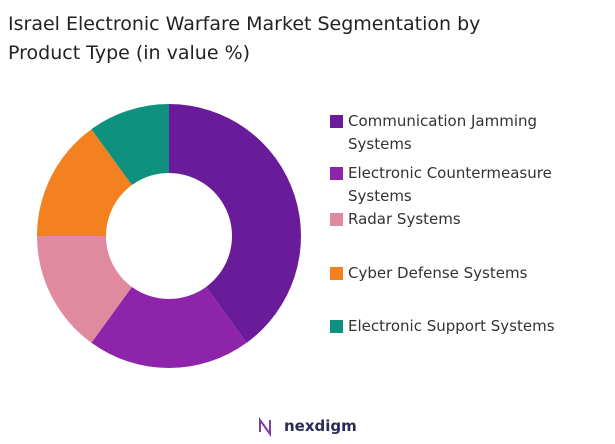  I want to click on legend-label: Electronic Countermeasure Systems, so click(450, 184).